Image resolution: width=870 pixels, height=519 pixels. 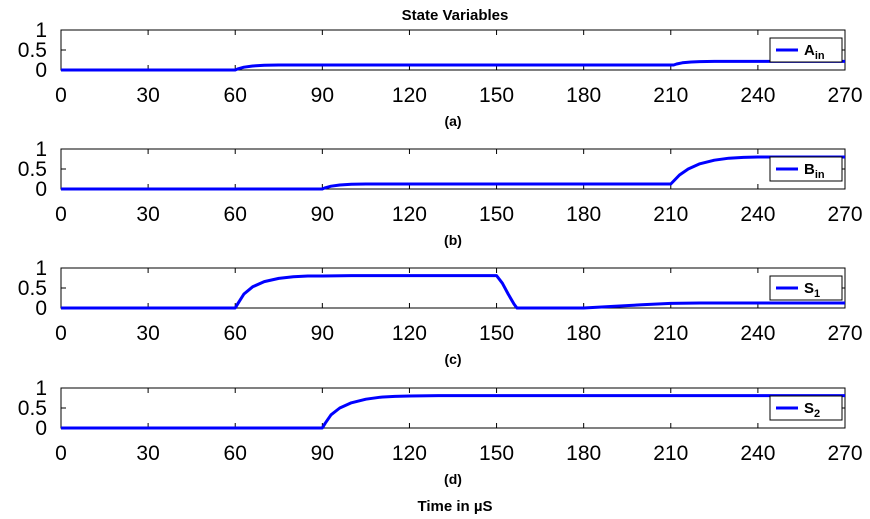 I want to click on series-line-ain, so click(x=453, y=65).